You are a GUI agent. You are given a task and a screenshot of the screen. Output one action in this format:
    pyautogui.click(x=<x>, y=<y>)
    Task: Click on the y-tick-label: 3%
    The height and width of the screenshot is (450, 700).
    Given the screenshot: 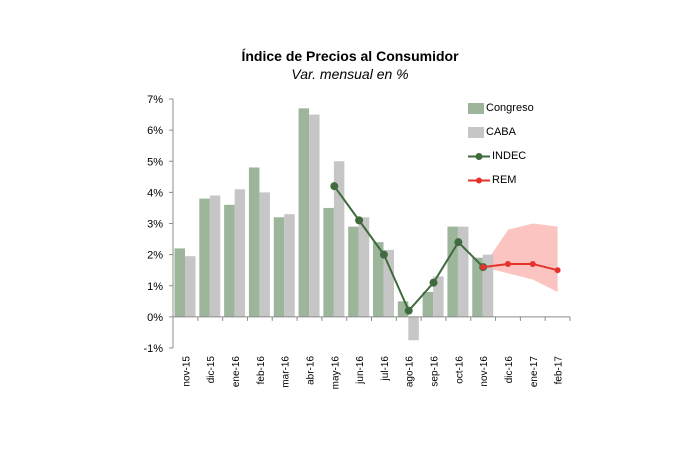 What is the action you would take?
    pyautogui.click(x=155, y=225)
    